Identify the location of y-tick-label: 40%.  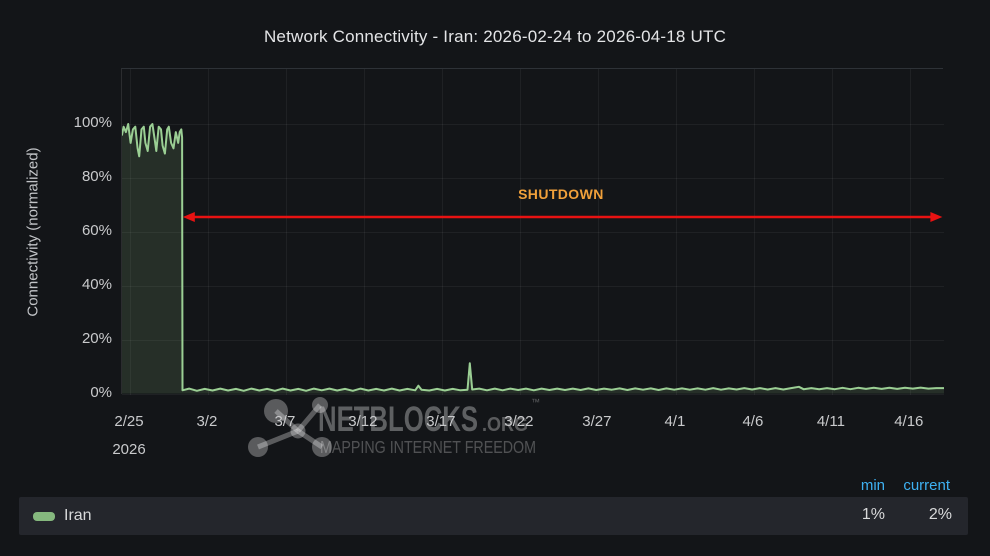
(96, 284).